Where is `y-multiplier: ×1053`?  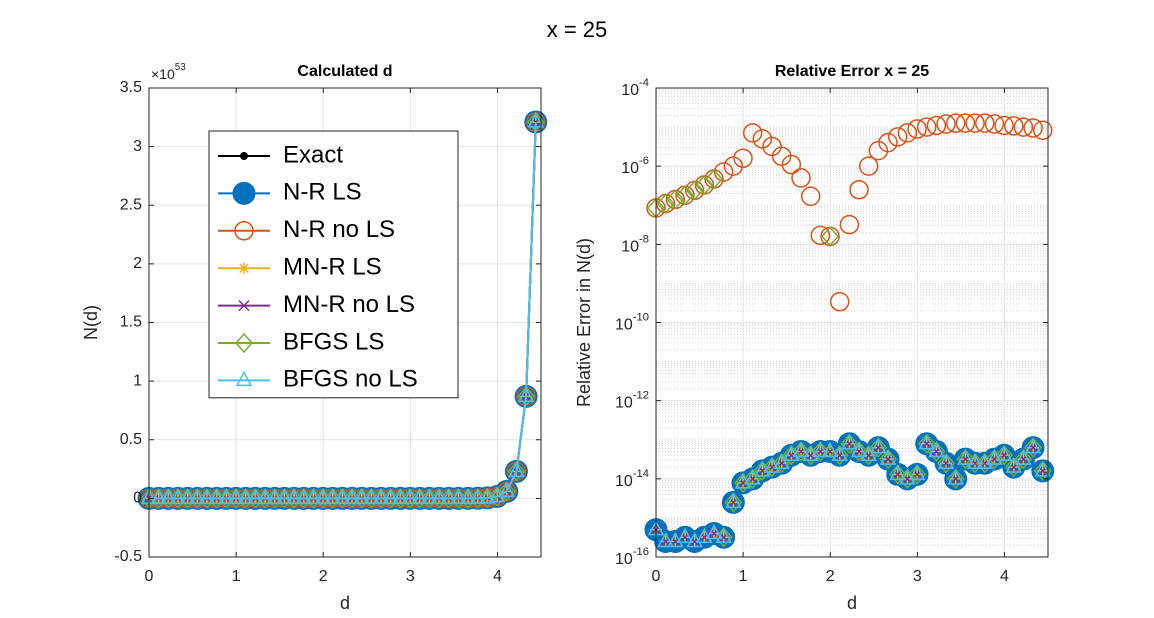 y-multiplier: ×1053 is located at coordinates (168, 72).